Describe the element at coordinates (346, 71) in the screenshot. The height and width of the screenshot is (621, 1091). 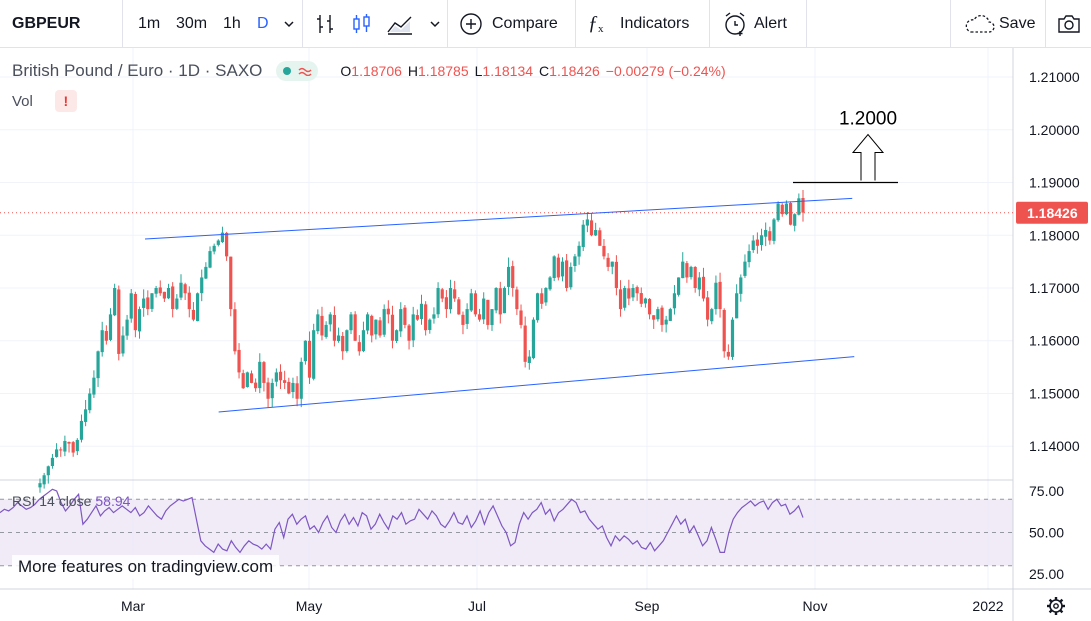
I see `open-label: O` at that location.